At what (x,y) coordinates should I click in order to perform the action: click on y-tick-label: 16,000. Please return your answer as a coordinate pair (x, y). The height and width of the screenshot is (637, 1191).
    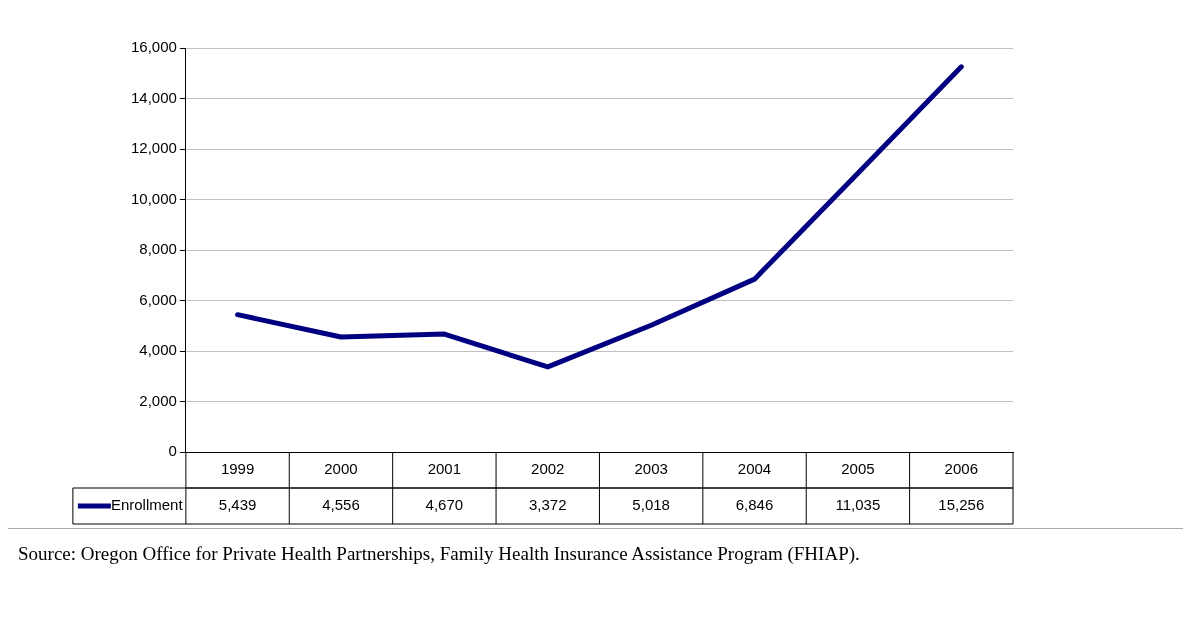
    Looking at the image, I should click on (153, 47).